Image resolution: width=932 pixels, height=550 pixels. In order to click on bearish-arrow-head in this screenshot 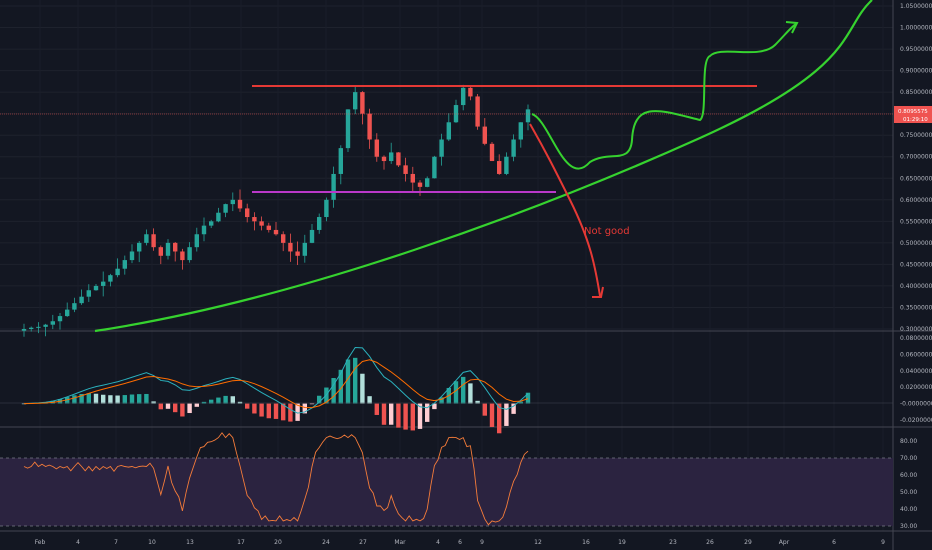, I will do `click(598, 292)`.